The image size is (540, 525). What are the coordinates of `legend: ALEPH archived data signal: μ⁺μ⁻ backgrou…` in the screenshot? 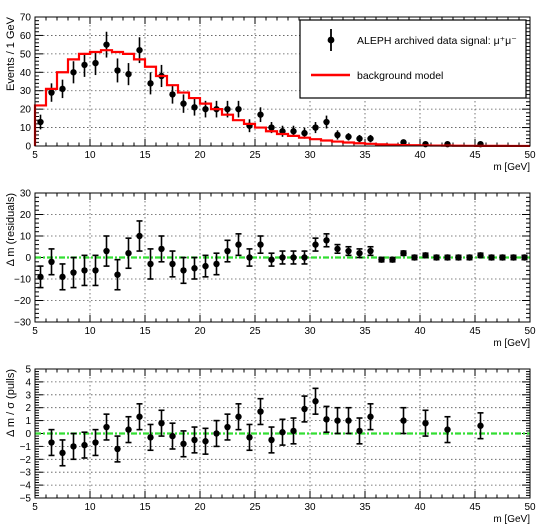 It's located at (413, 59).